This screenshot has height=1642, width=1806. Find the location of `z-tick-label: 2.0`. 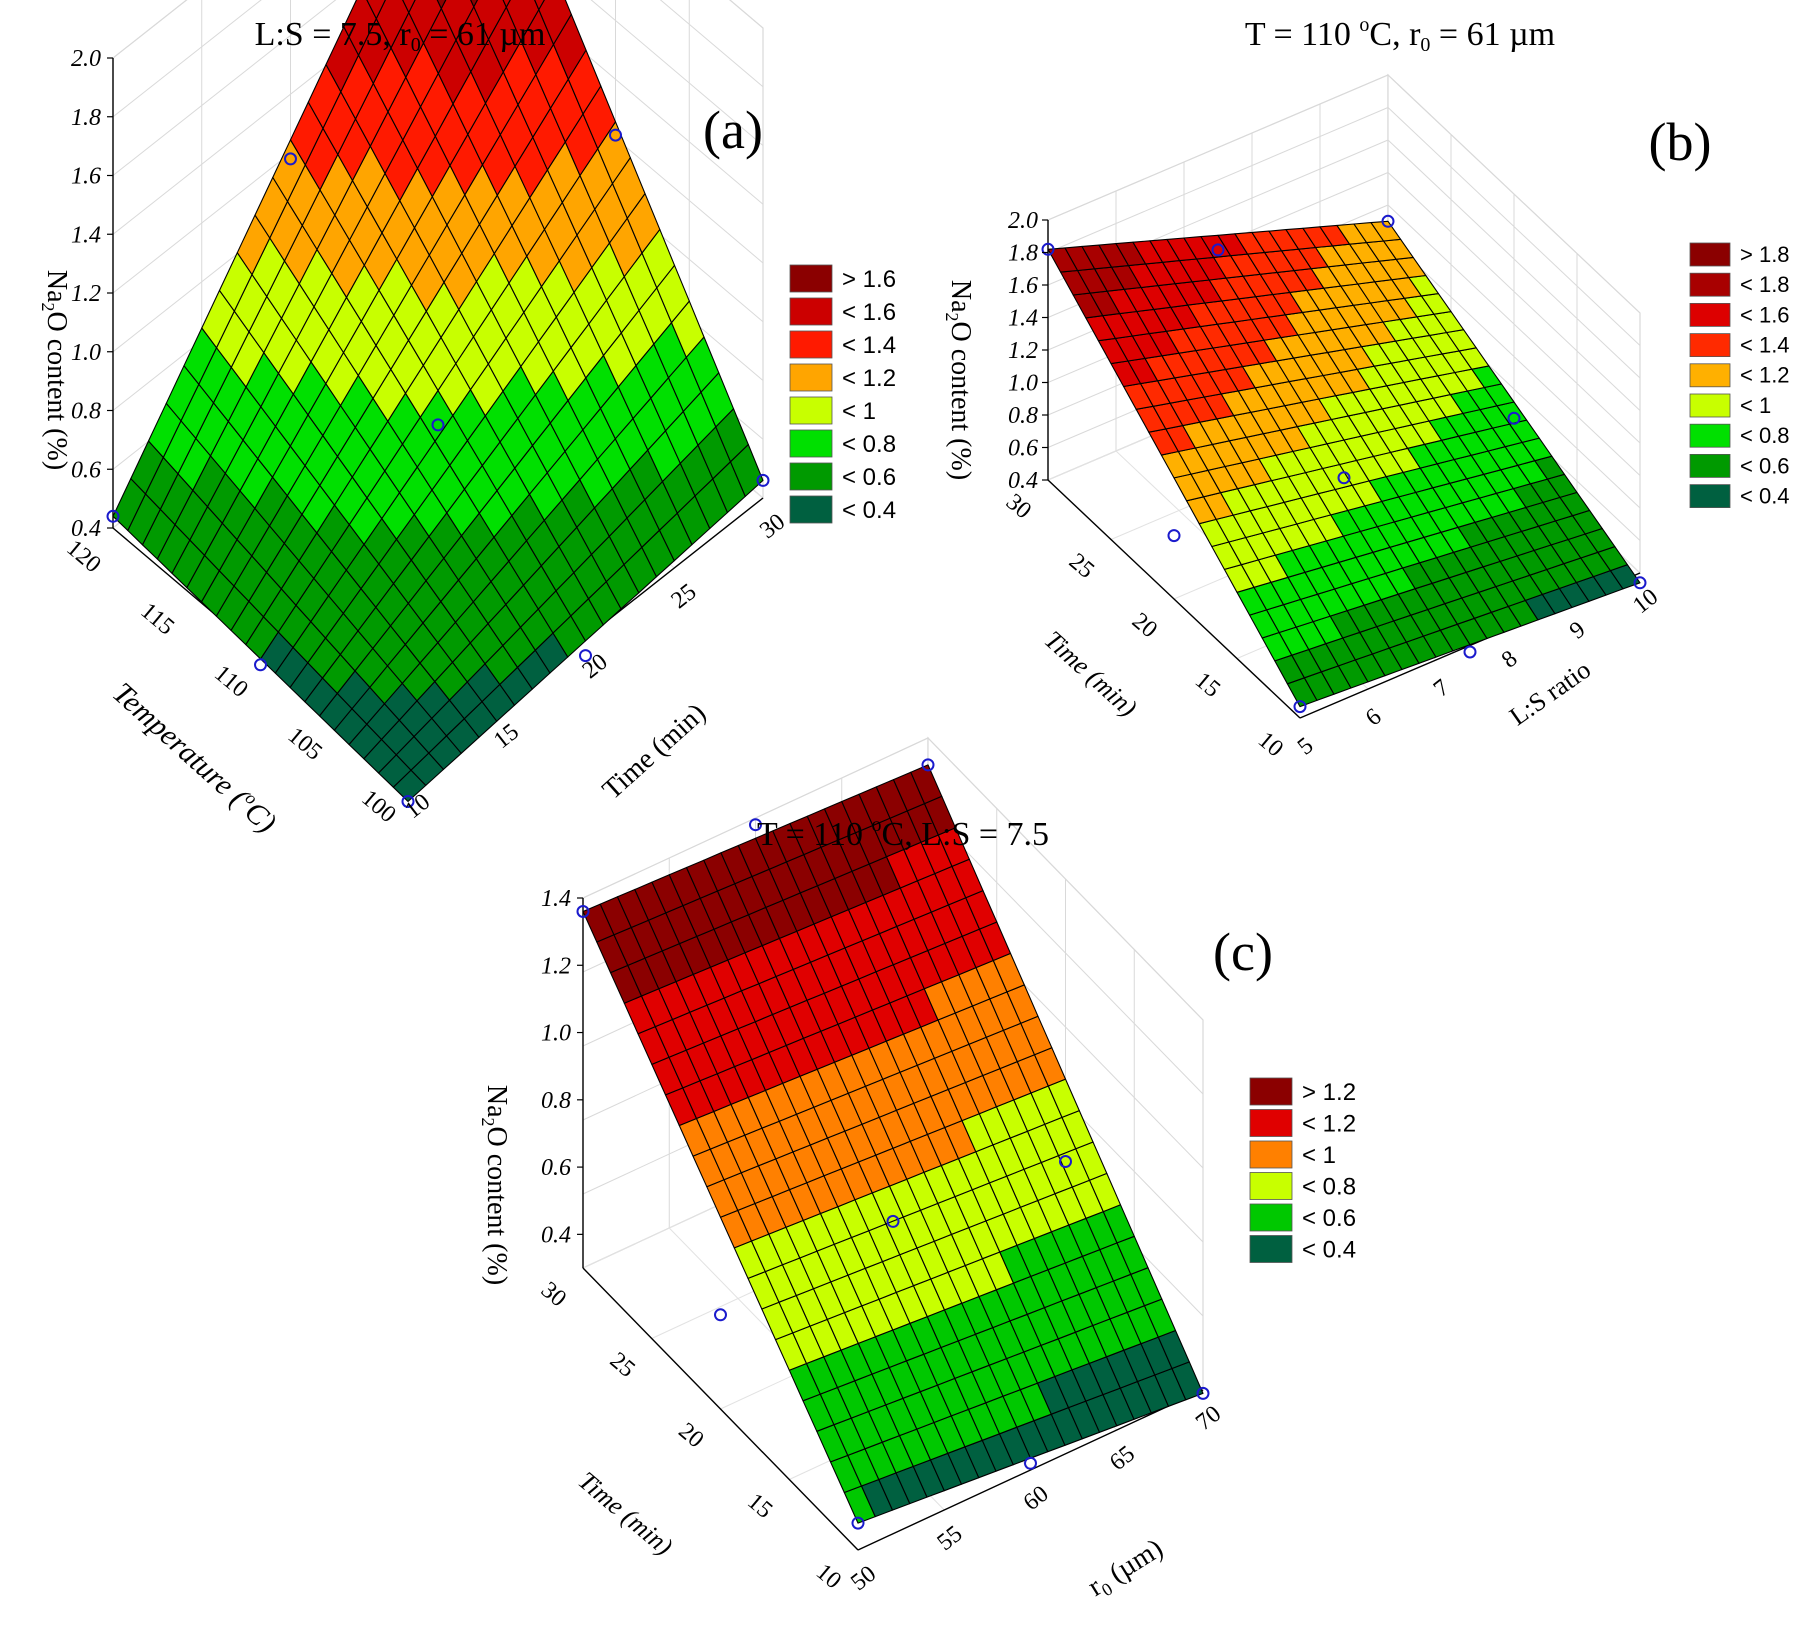

z-tick-label: 2.0 is located at coordinates (1023, 221).